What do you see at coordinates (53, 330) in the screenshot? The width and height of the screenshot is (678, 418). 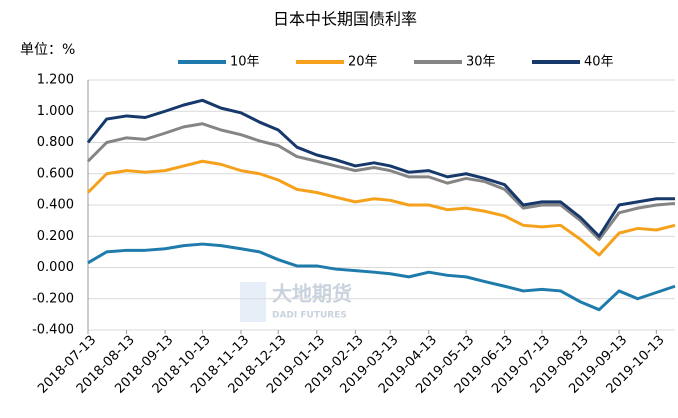 I see `y-tick-label: -0.400` at bounding box center [53, 330].